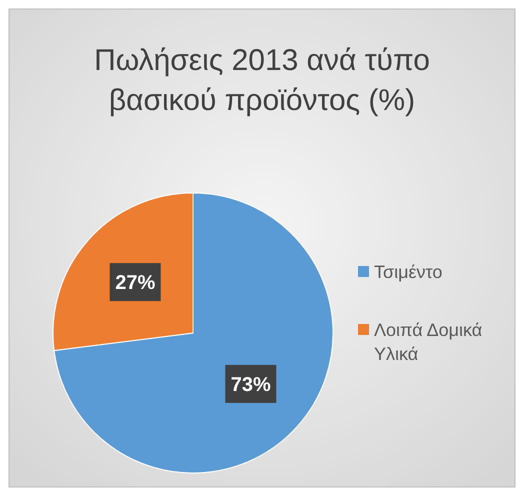  What do you see at coordinates (428, 342) in the screenshot?
I see `legend-label: Λοιπά Δομικά Υλικά` at bounding box center [428, 342].